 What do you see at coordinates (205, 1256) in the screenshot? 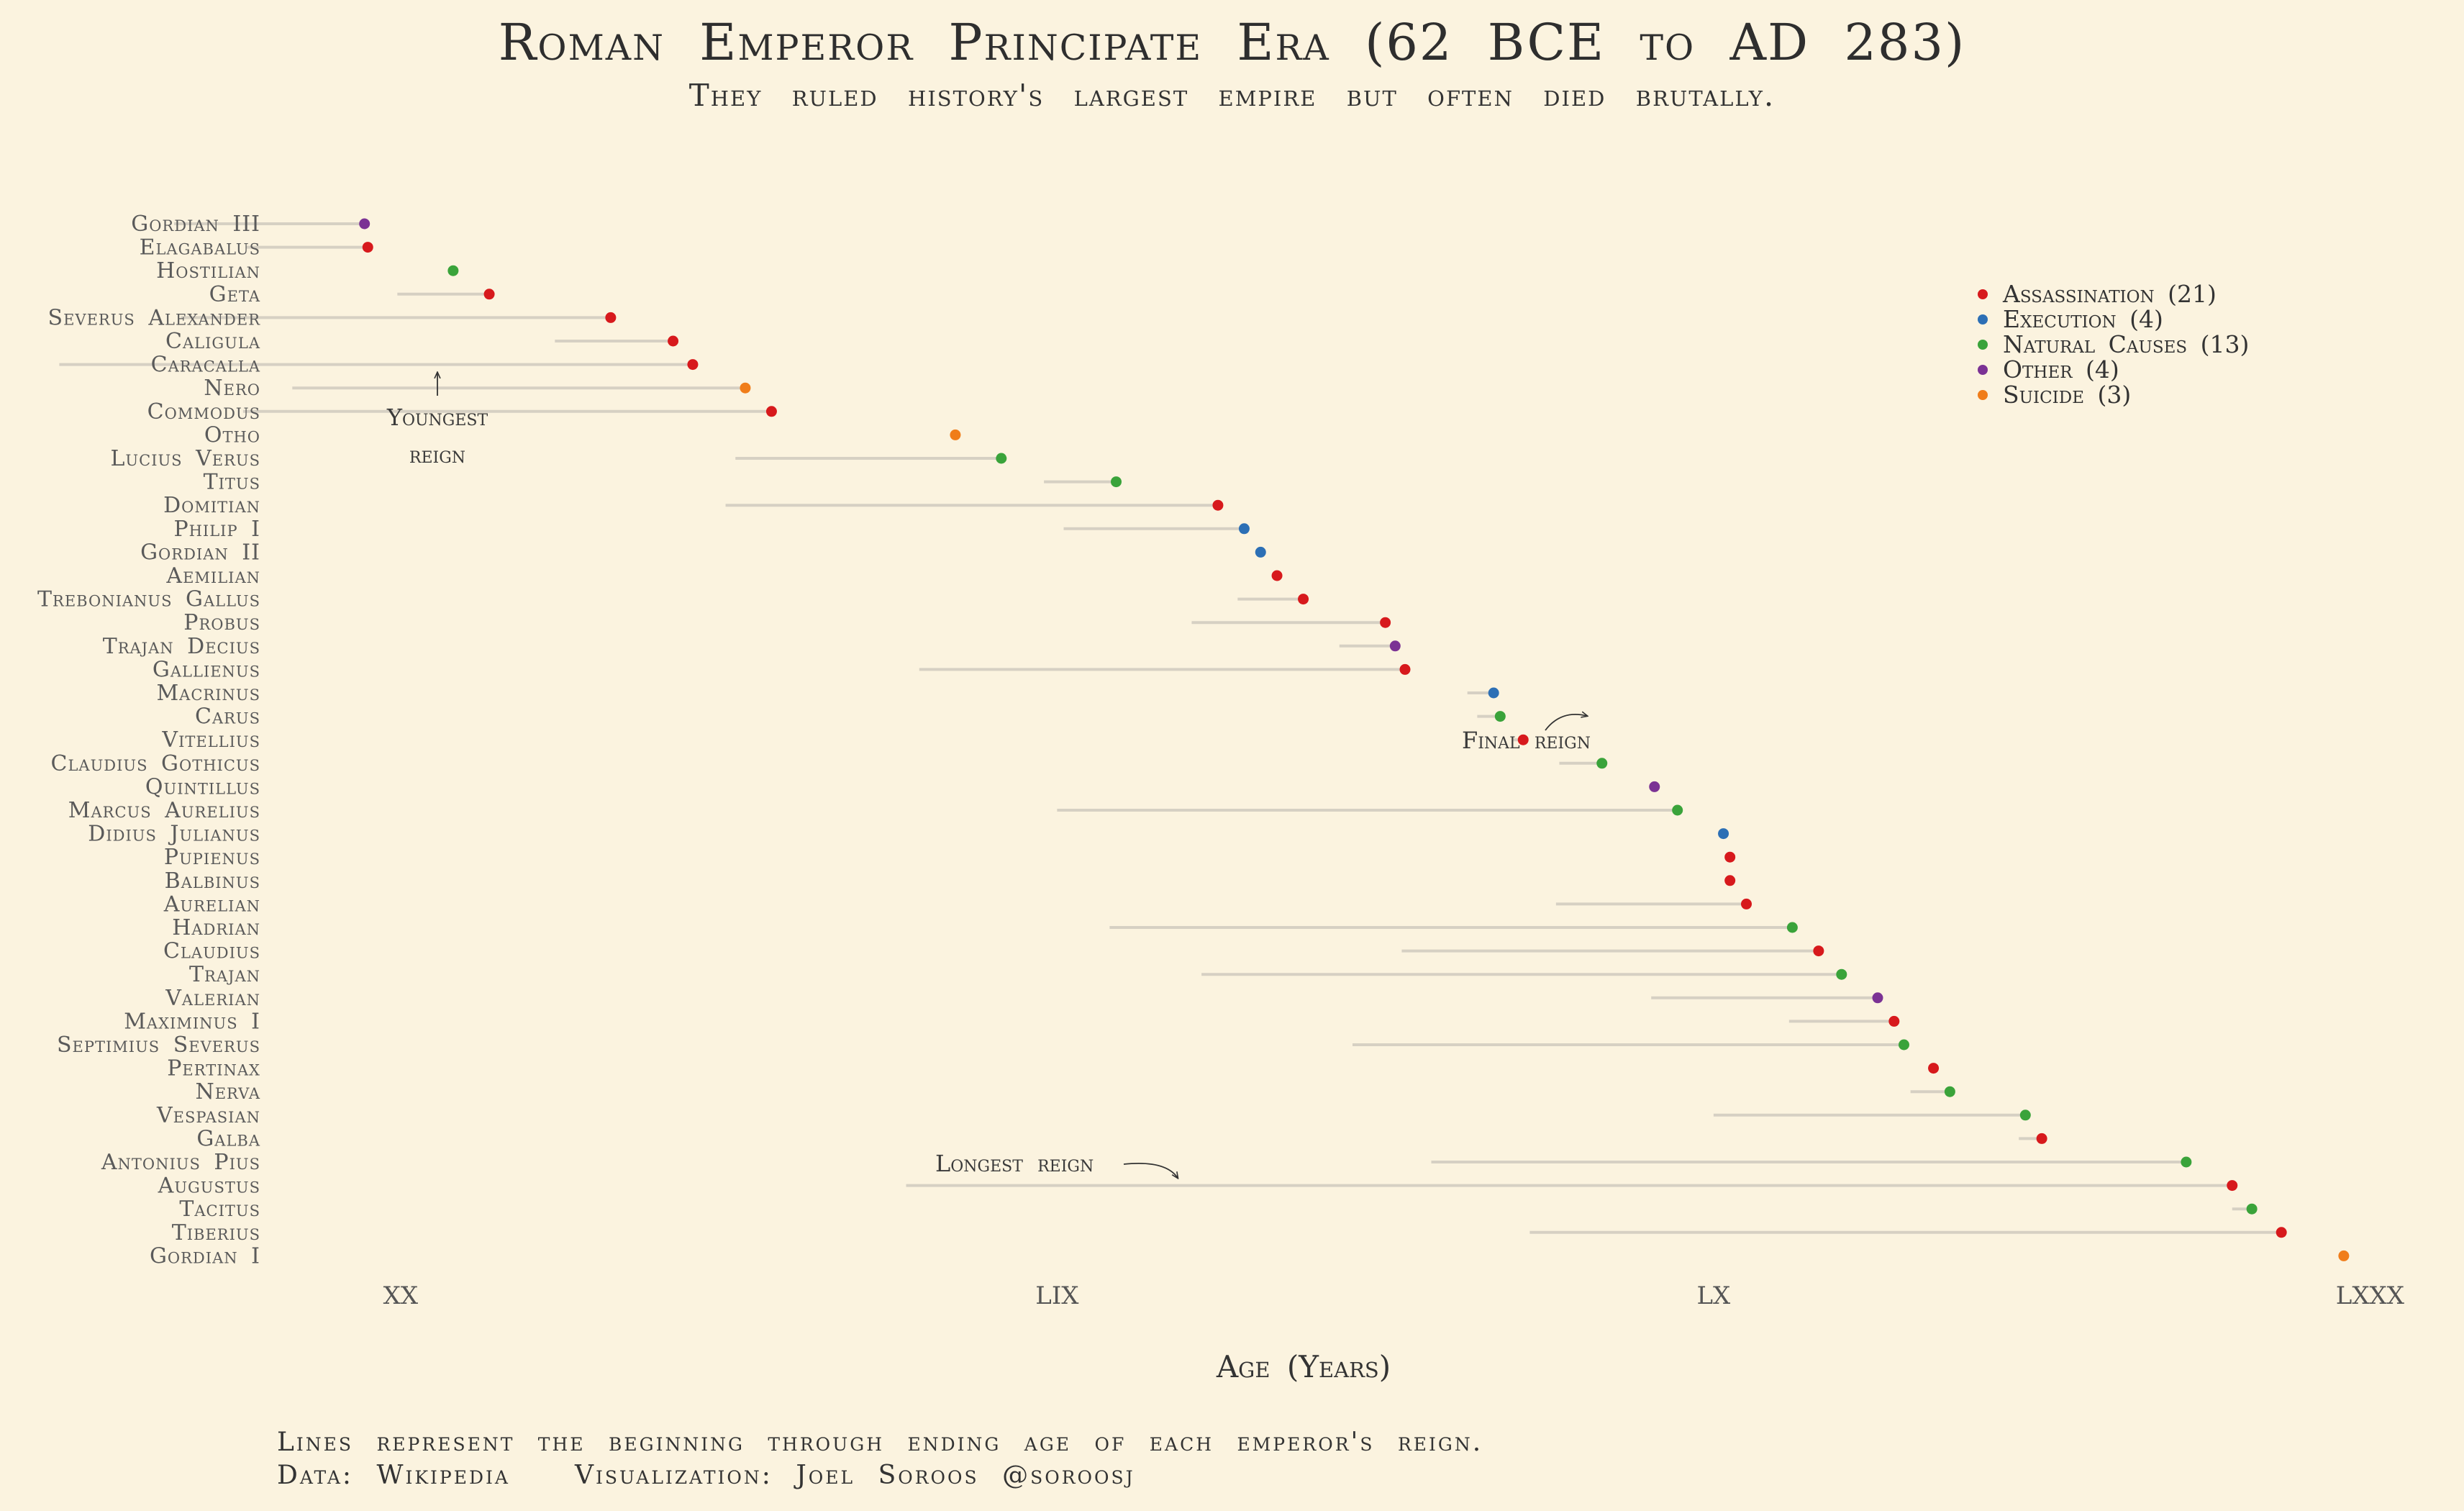
I see `emperor-label: Gordian I` at bounding box center [205, 1256].